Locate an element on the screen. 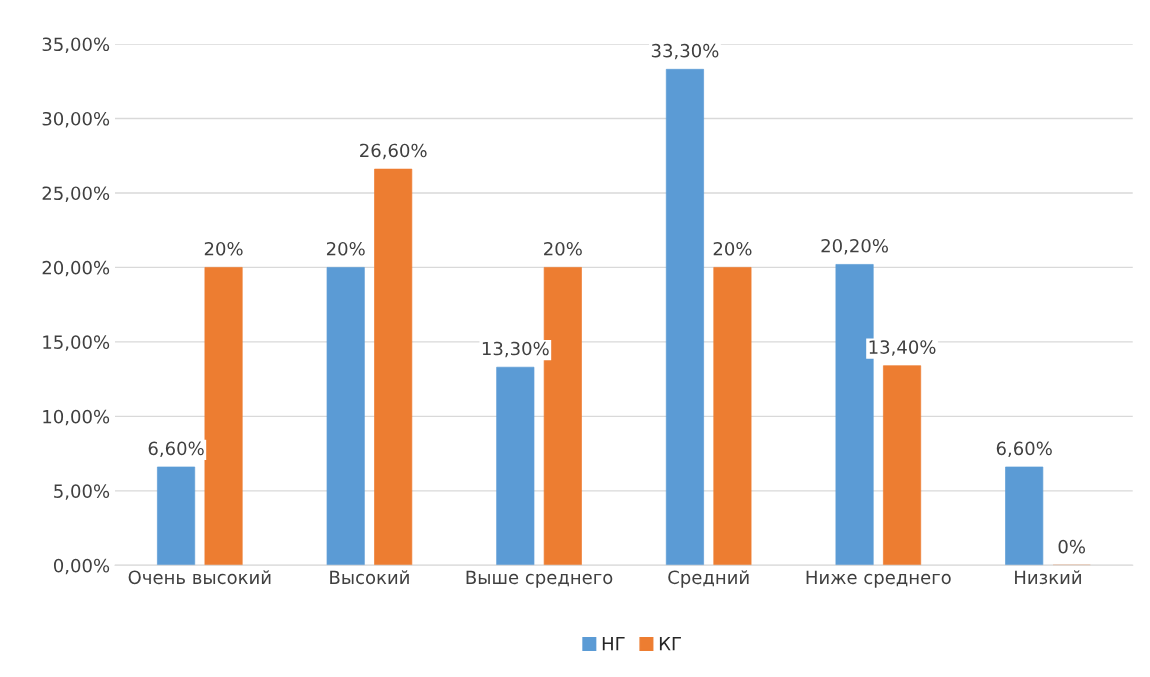 This screenshot has width=1150, height=677. data-label: 20,20% is located at coordinates (854, 246).